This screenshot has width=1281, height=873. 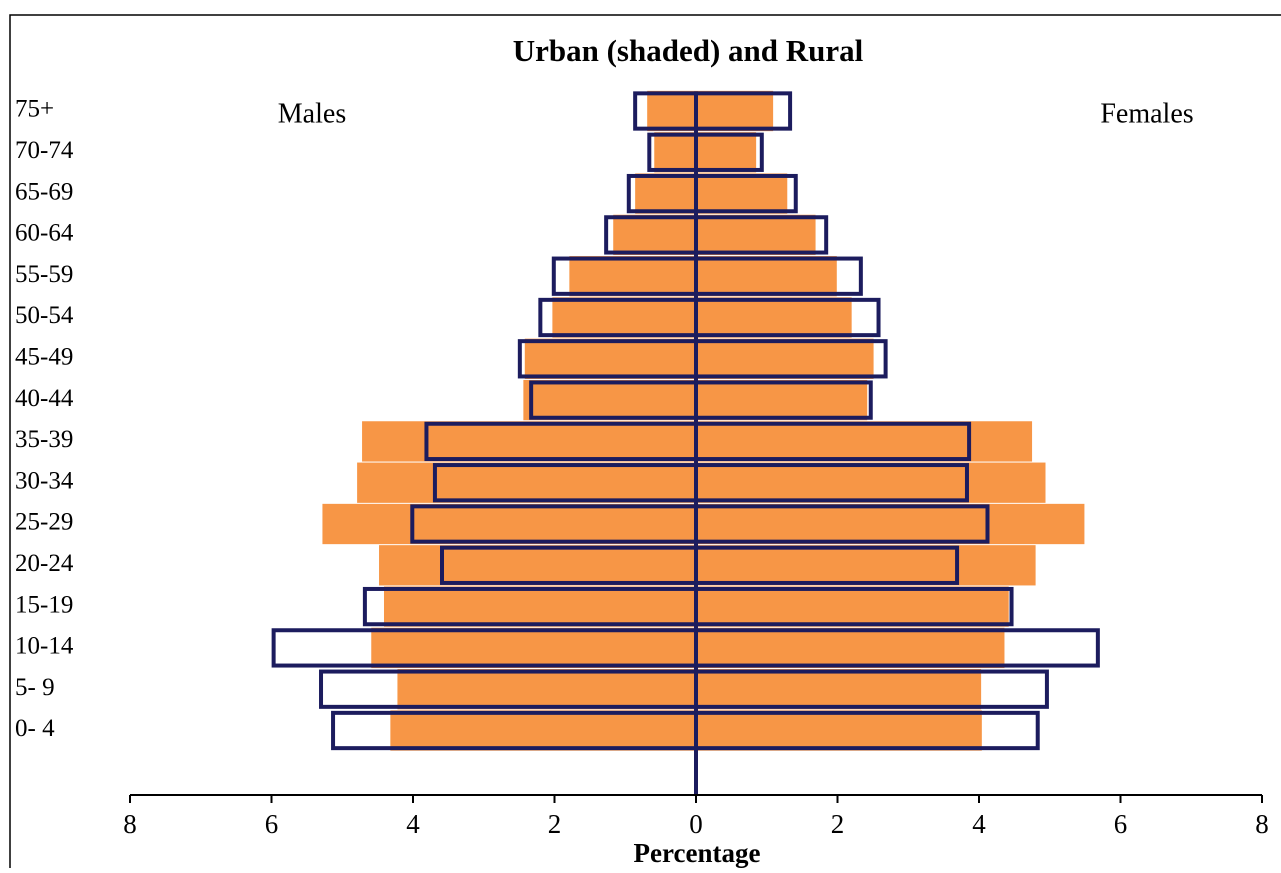 What do you see at coordinates (688, 50) in the screenshot?
I see `chart-title: Urban (shaded) and Rural` at bounding box center [688, 50].